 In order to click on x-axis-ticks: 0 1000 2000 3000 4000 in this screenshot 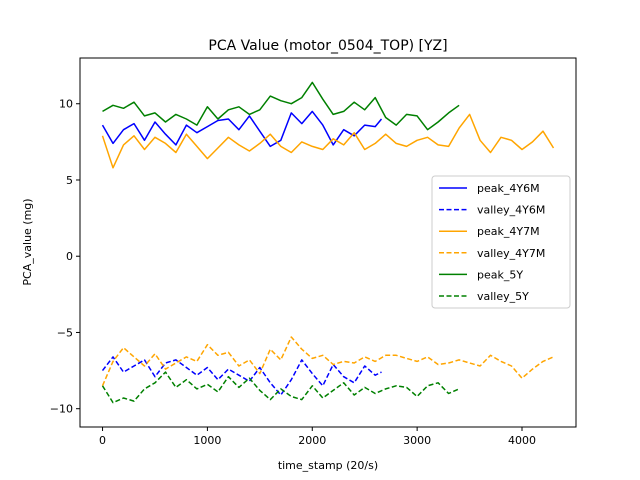, I will do `click(317, 437)`.